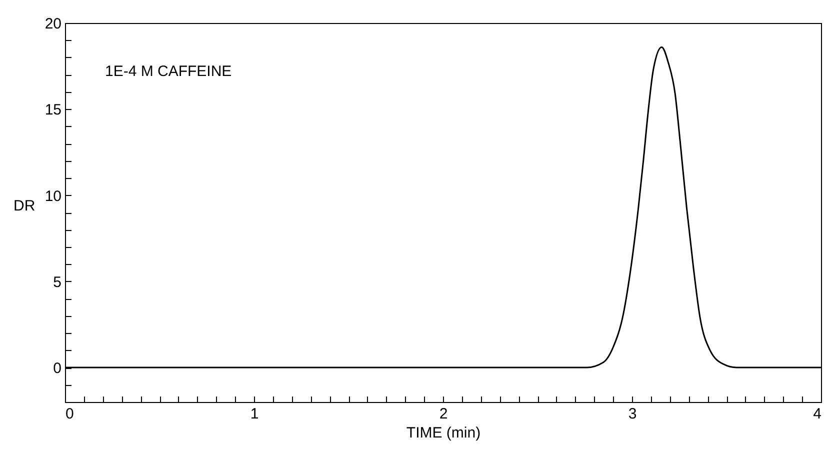 The height and width of the screenshot is (462, 827). What do you see at coordinates (53, 110) in the screenshot?
I see `y-tick-label: 15` at bounding box center [53, 110].